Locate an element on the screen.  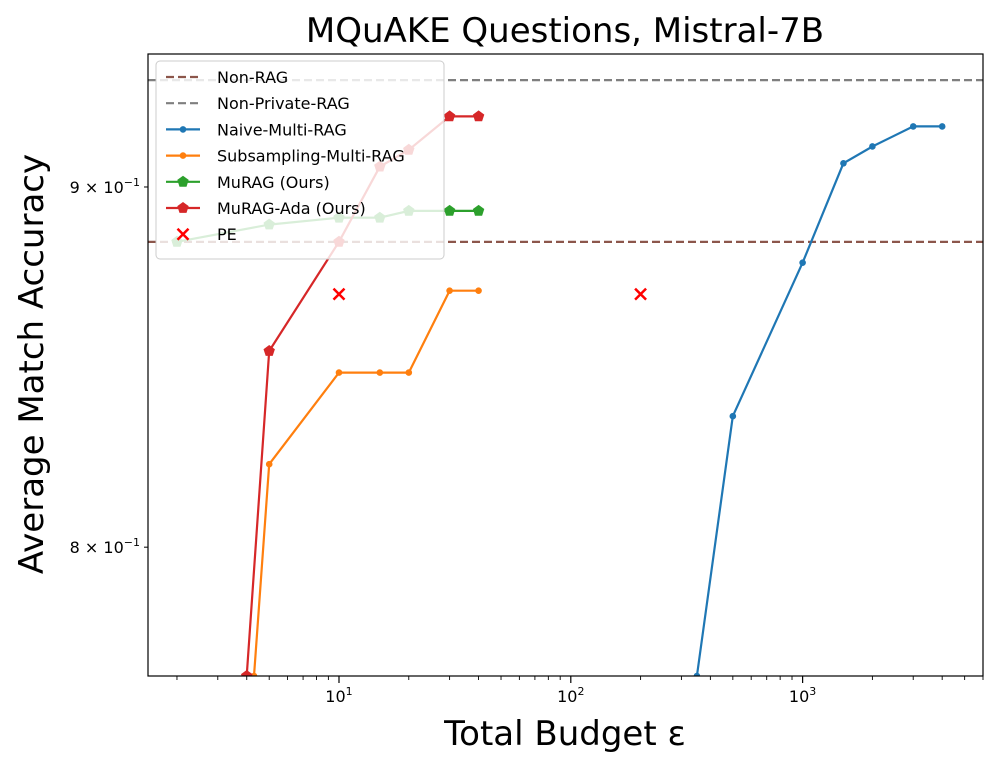
chart-title: MQuAKE Questions, Mistral-7B is located at coordinates (565, 31).